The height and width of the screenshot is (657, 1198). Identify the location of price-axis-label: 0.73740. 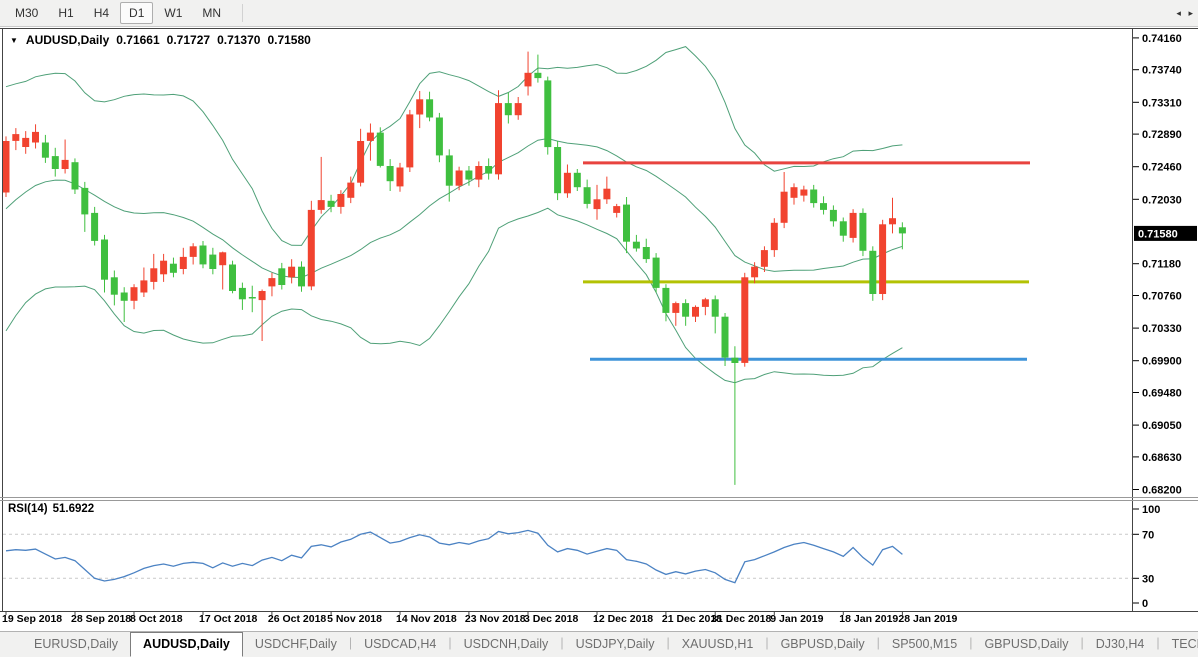
(1162, 71).